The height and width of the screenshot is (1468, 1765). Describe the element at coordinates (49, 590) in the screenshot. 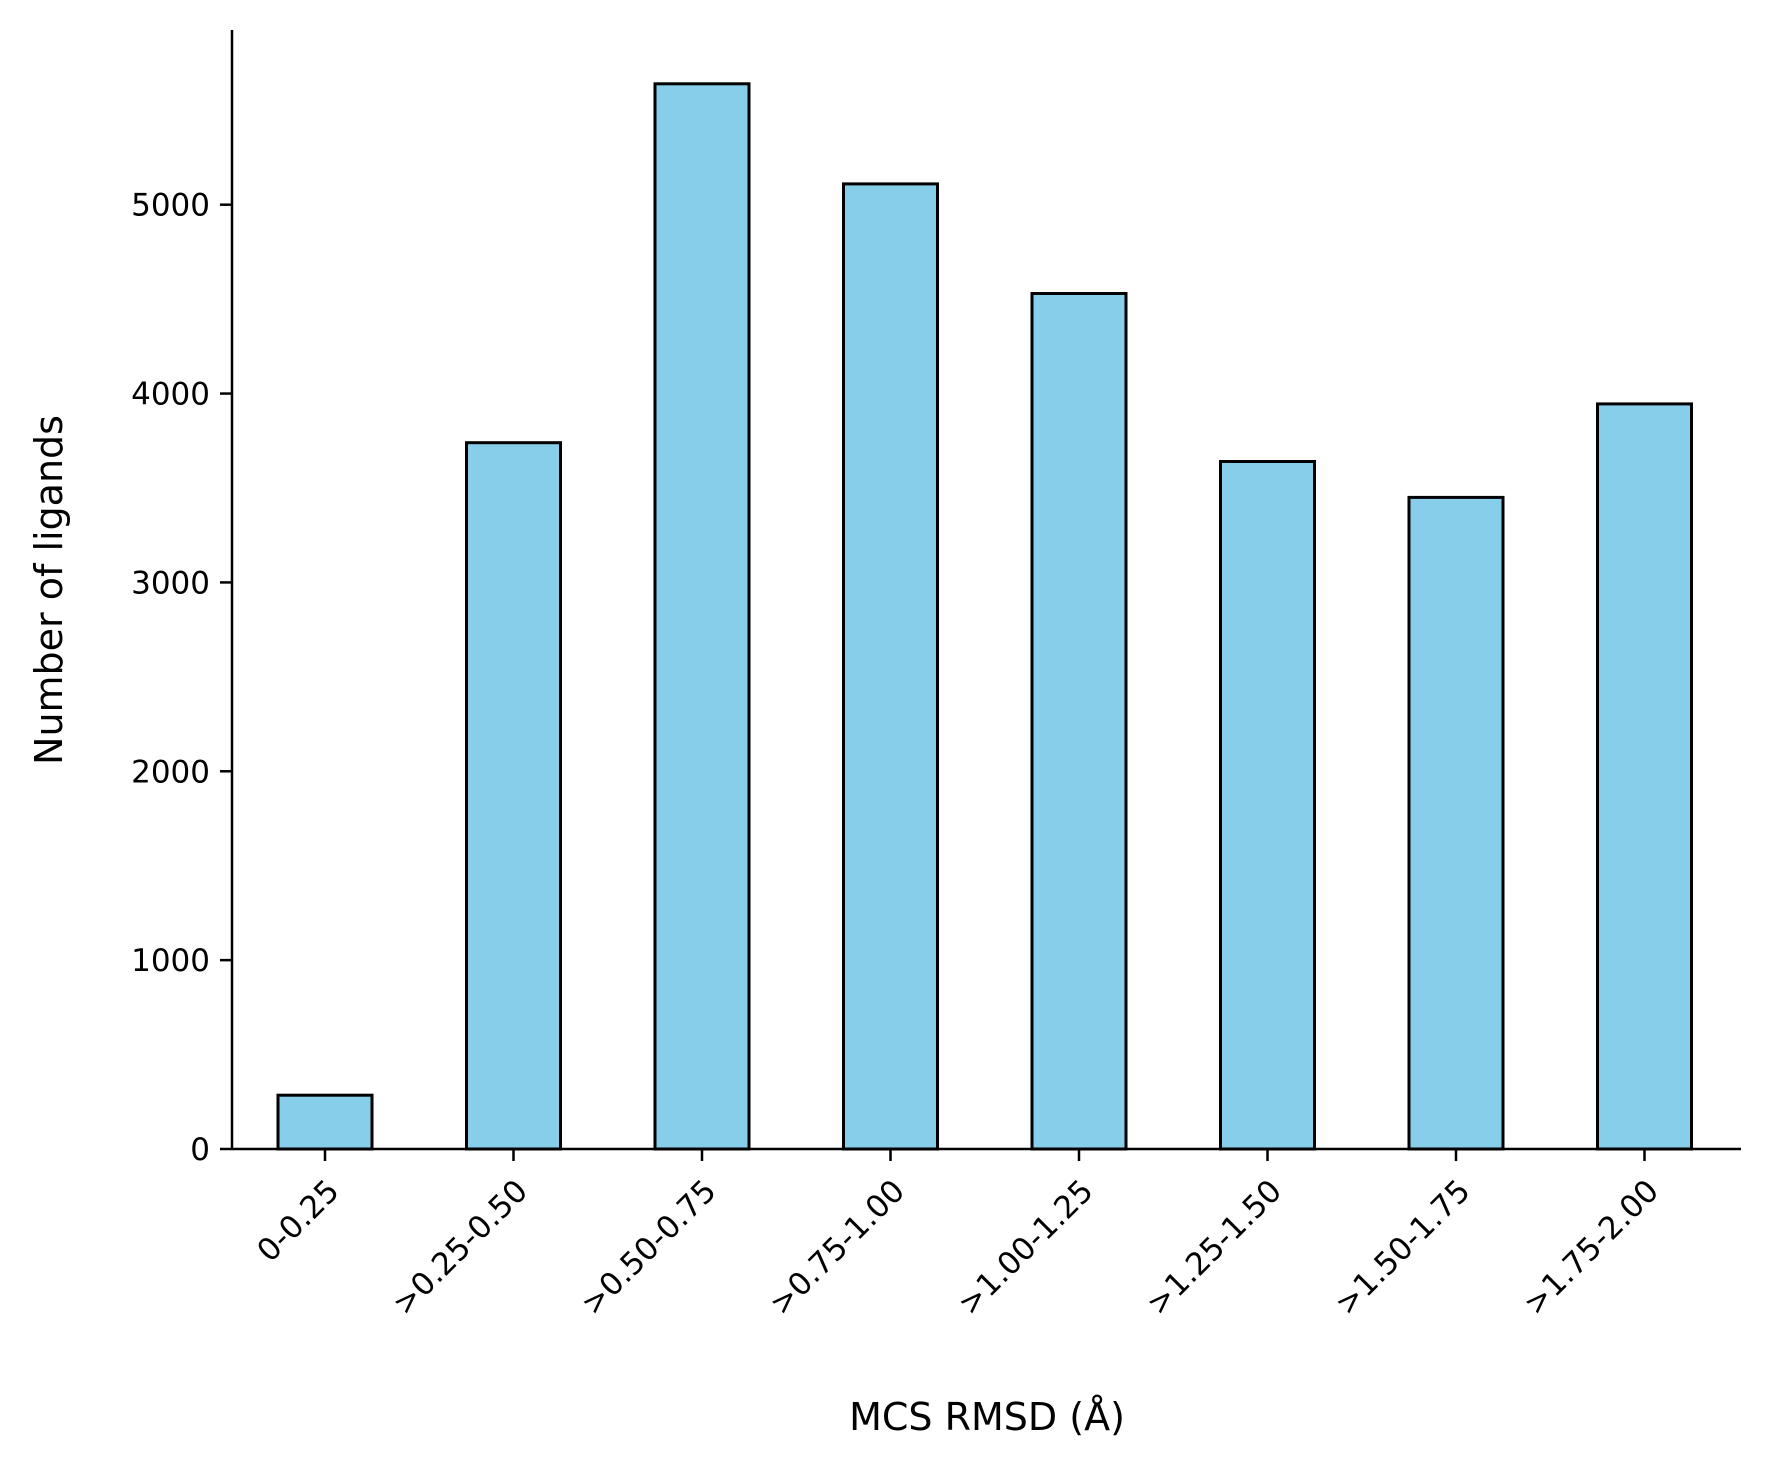

I see `y-axis-label: Number of ligands` at that location.